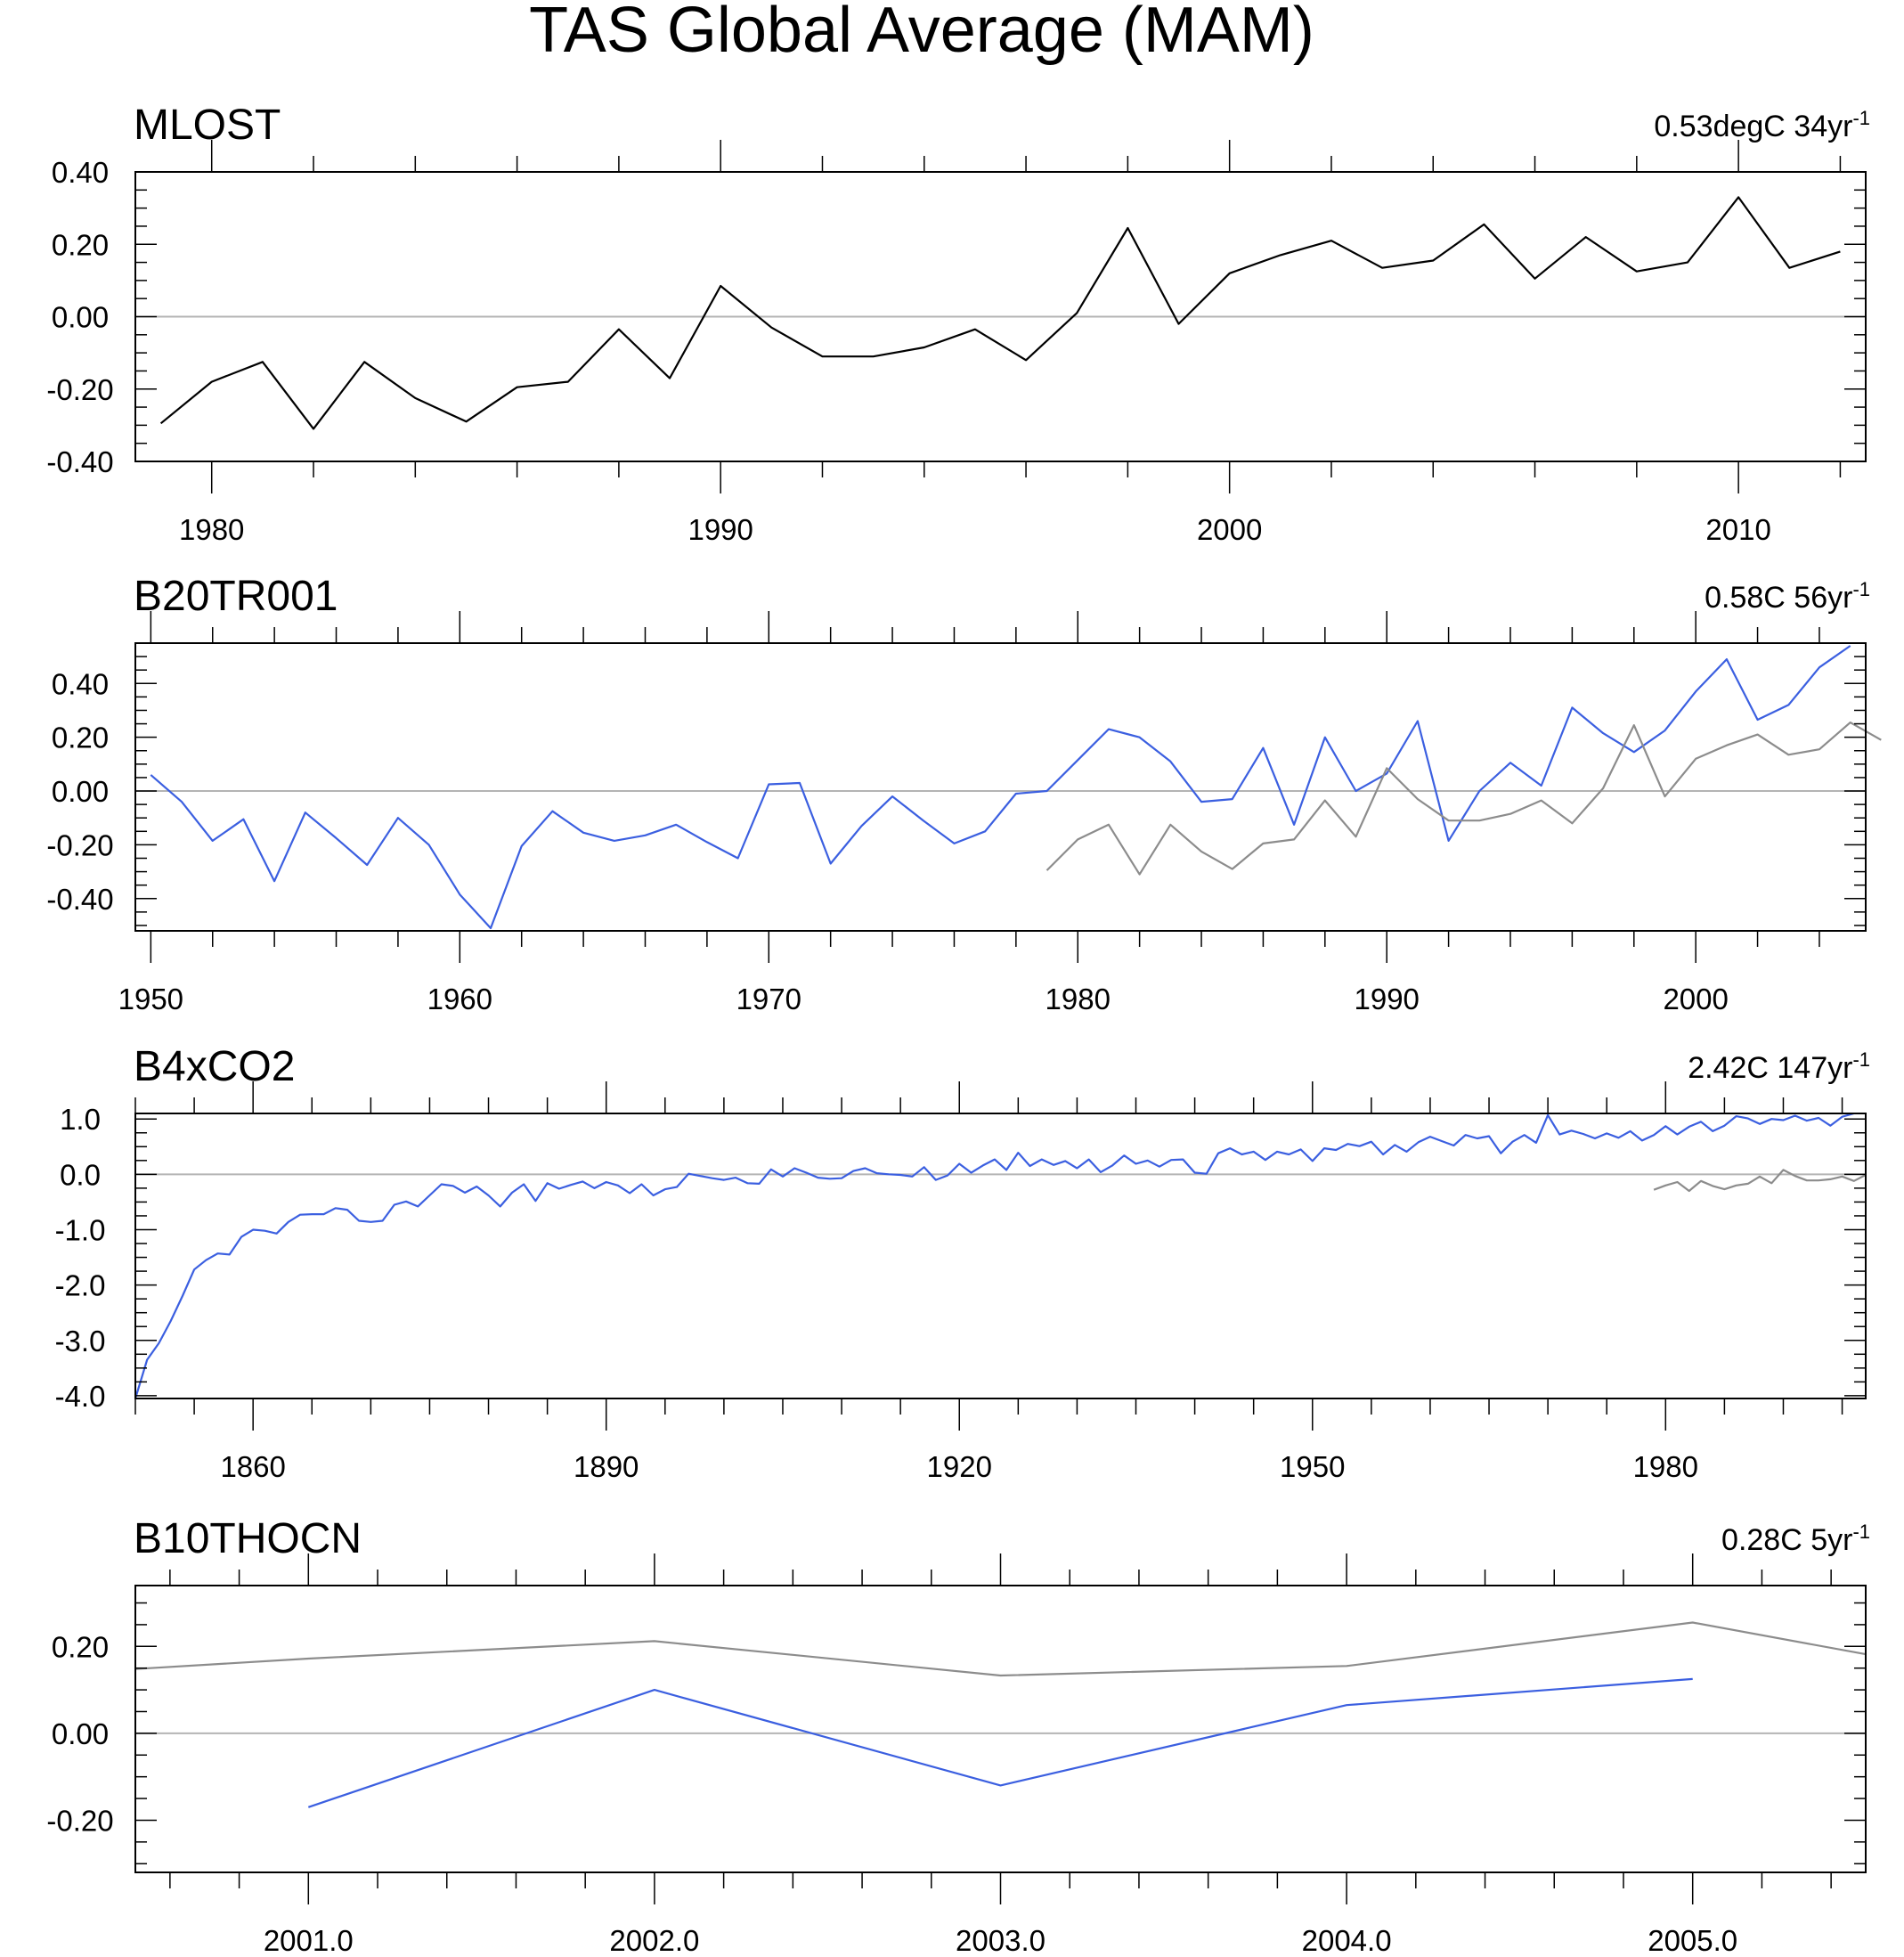 Image resolution: width=1904 pixels, height=1957 pixels. I want to click on series-line-b20tr001, so click(1000, 787).